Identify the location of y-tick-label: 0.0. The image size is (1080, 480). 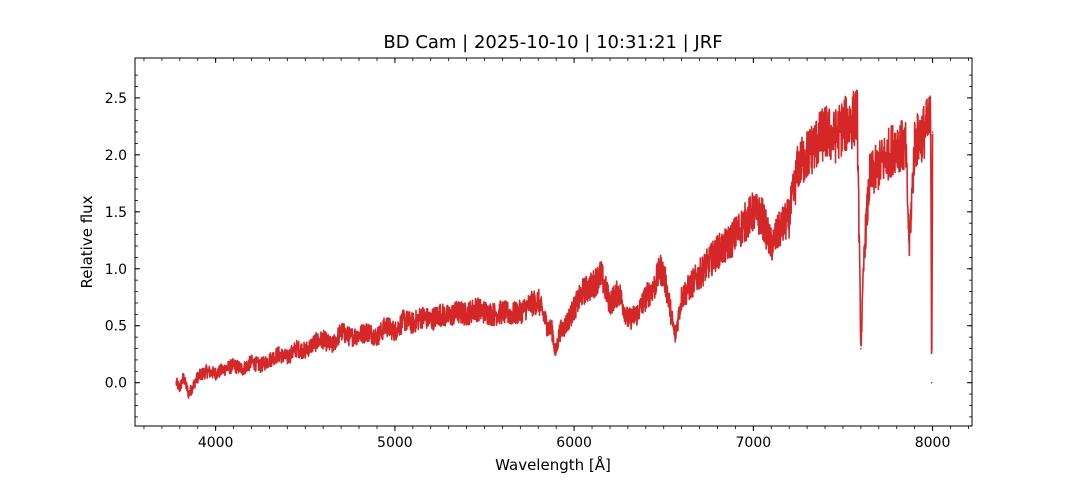
(116, 384).